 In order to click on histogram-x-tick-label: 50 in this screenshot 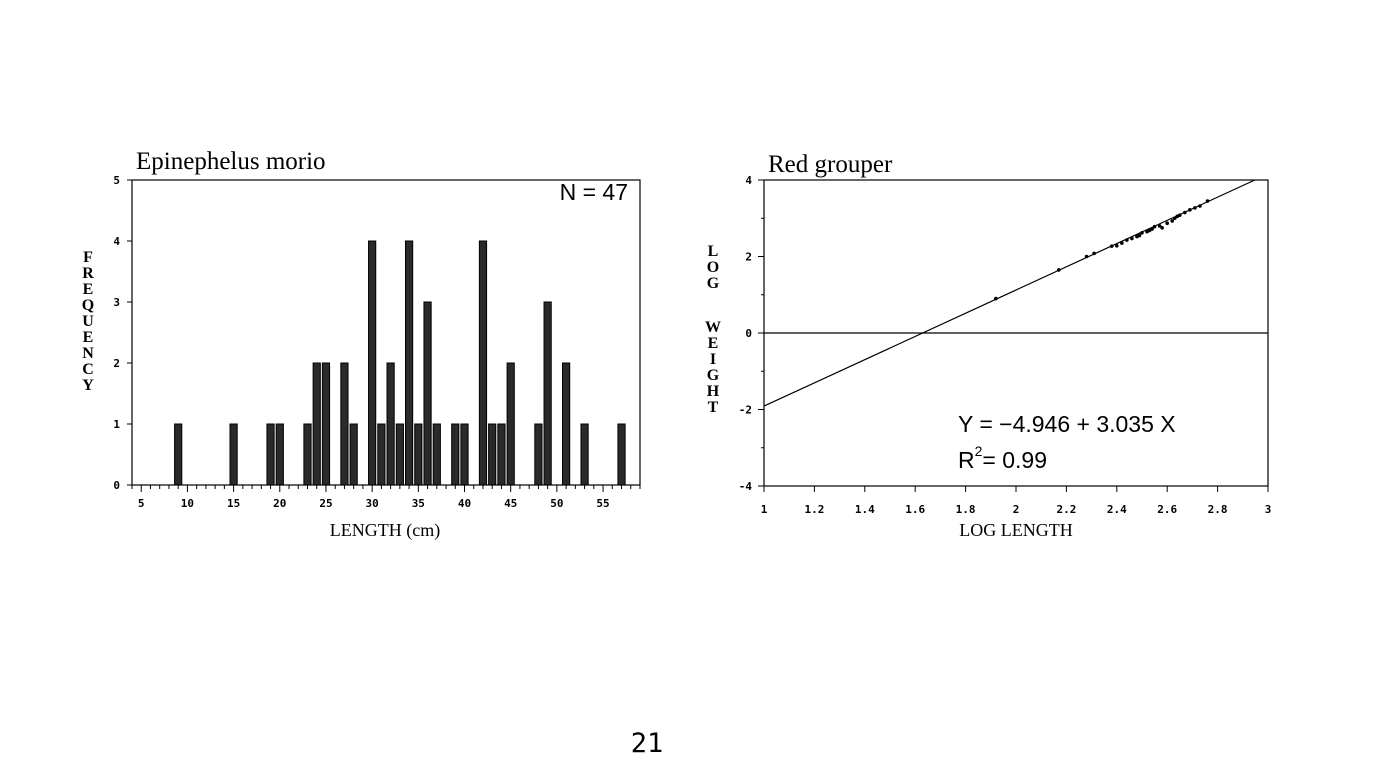, I will do `click(556, 503)`.